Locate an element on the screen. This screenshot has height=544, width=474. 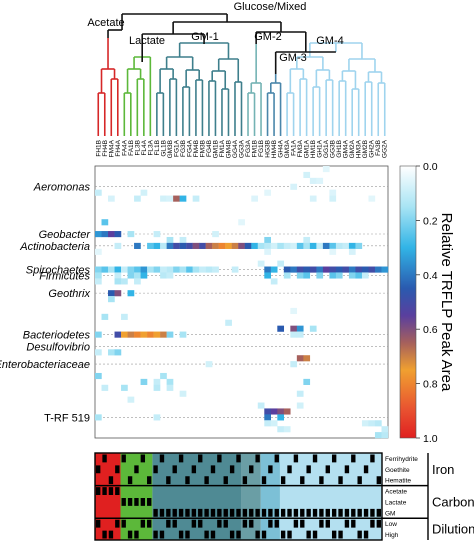
group-label-gm-4: GM-4 is located at coordinates (330, 41).